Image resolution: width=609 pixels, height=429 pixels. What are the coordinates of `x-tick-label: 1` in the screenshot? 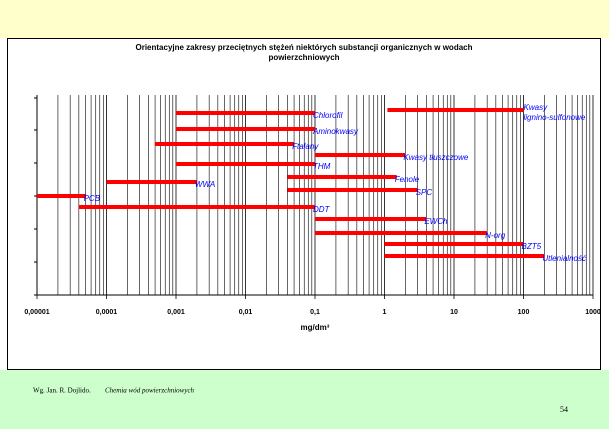 It's located at (385, 312).